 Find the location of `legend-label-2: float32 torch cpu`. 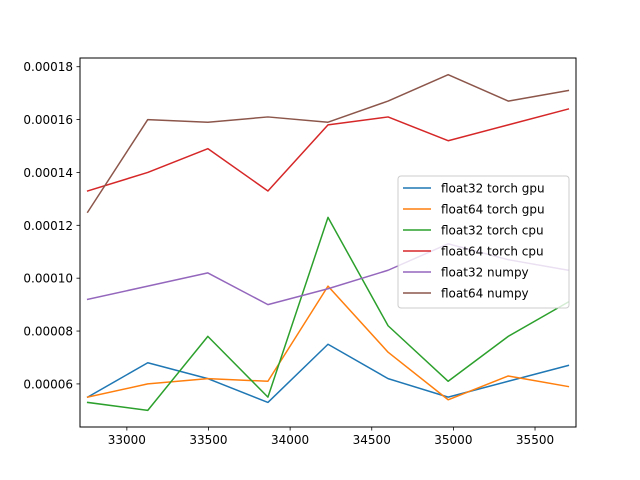

legend-label-2: float32 torch cpu is located at coordinates (492, 231).